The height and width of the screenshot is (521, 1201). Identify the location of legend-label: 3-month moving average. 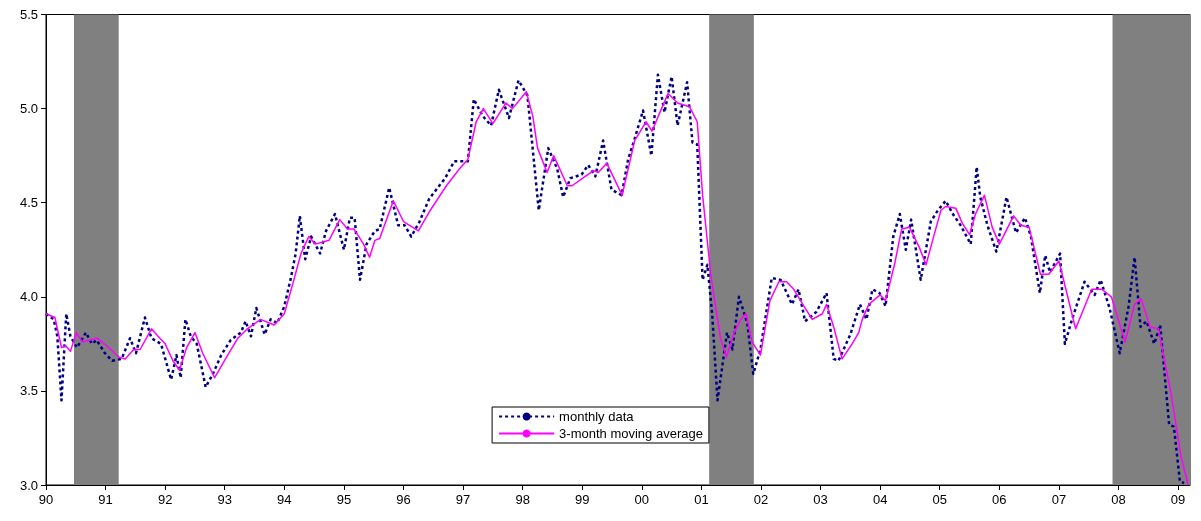
(631, 433).